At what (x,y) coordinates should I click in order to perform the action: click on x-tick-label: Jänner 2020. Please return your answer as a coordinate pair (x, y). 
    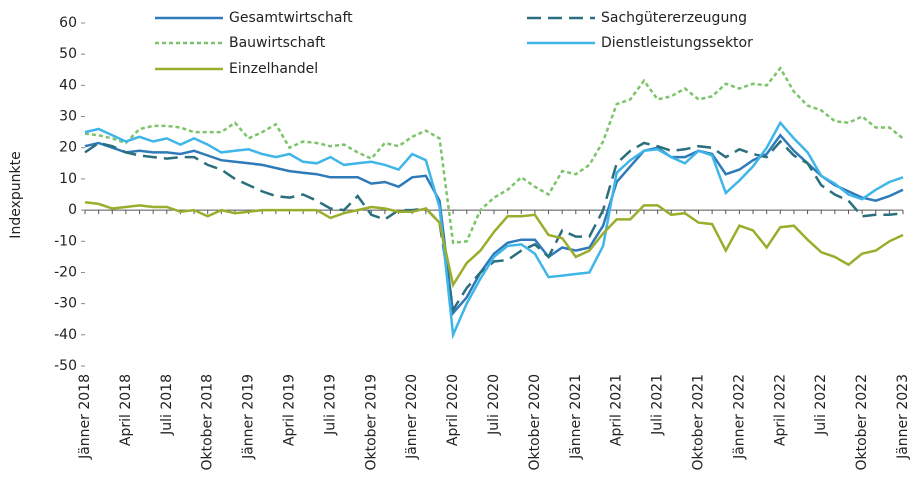
    Looking at the image, I should click on (412, 417).